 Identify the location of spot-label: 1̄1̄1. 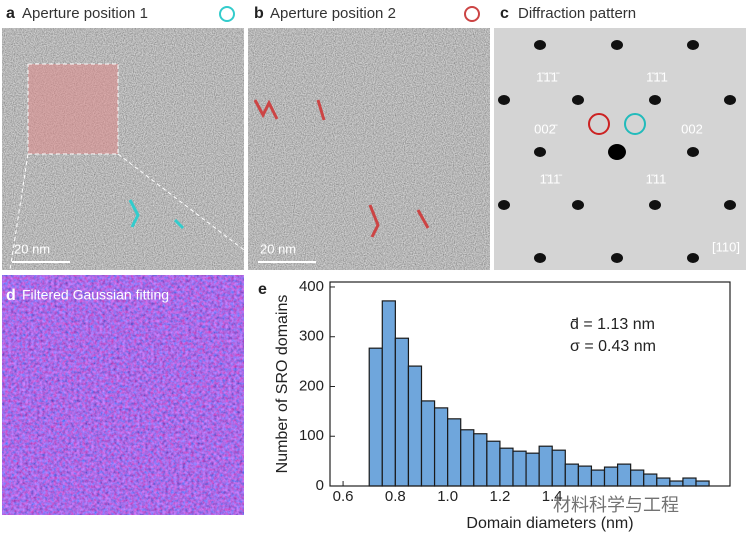
(657, 76).